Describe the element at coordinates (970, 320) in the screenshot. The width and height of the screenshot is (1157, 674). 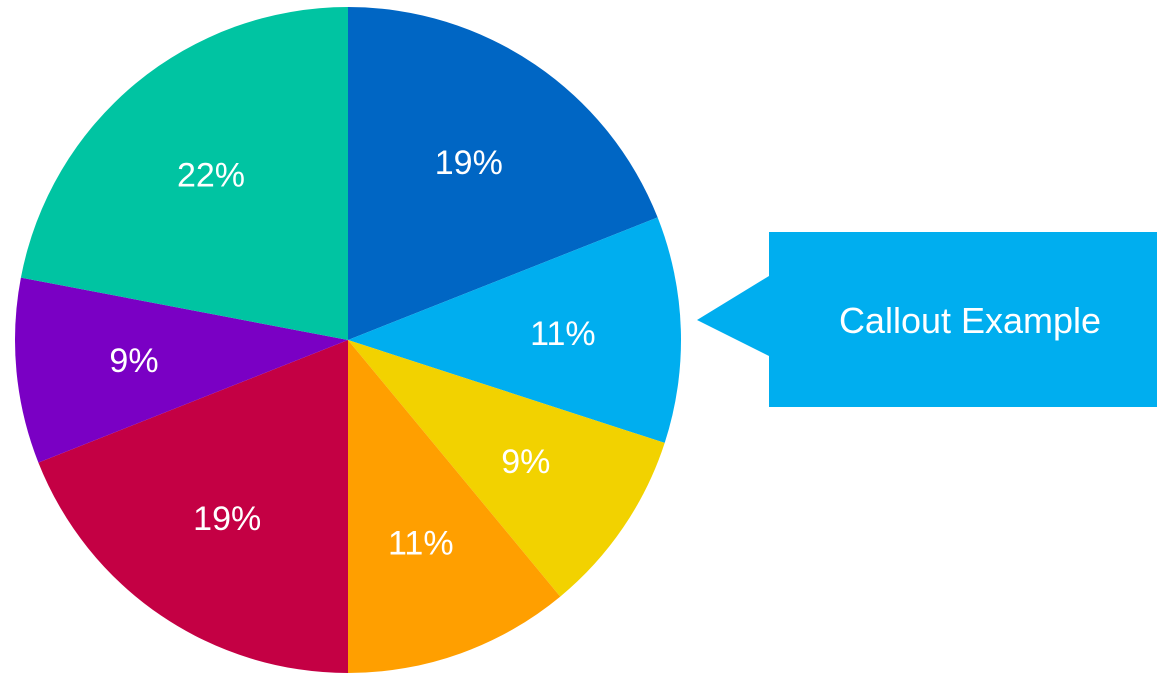
I see `callout-text: Callout Example` at that location.